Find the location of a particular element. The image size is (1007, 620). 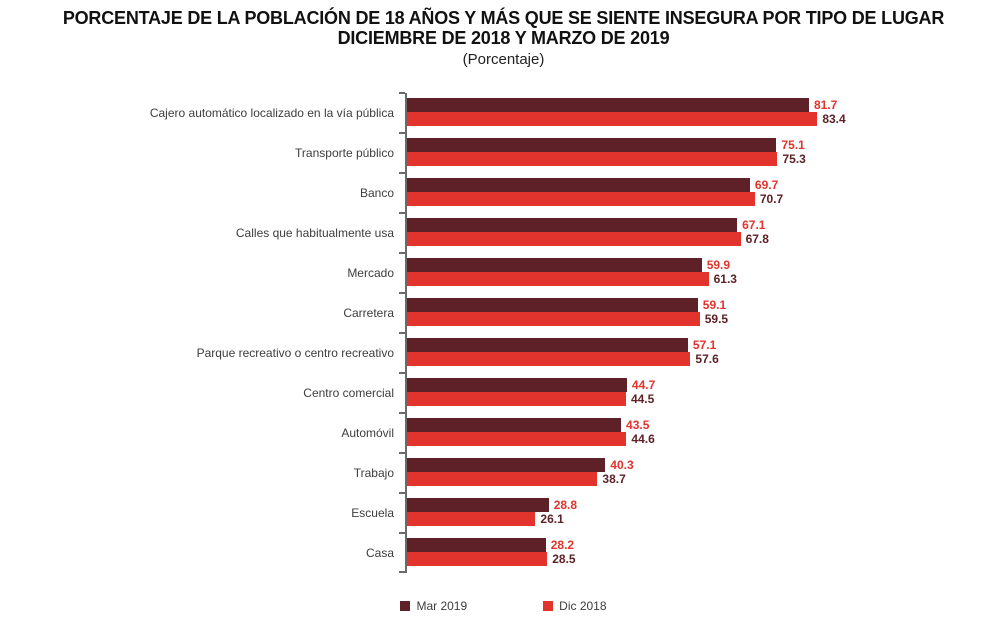

plot-area: 69.7 70.7 is located at coordinates (703, 192).